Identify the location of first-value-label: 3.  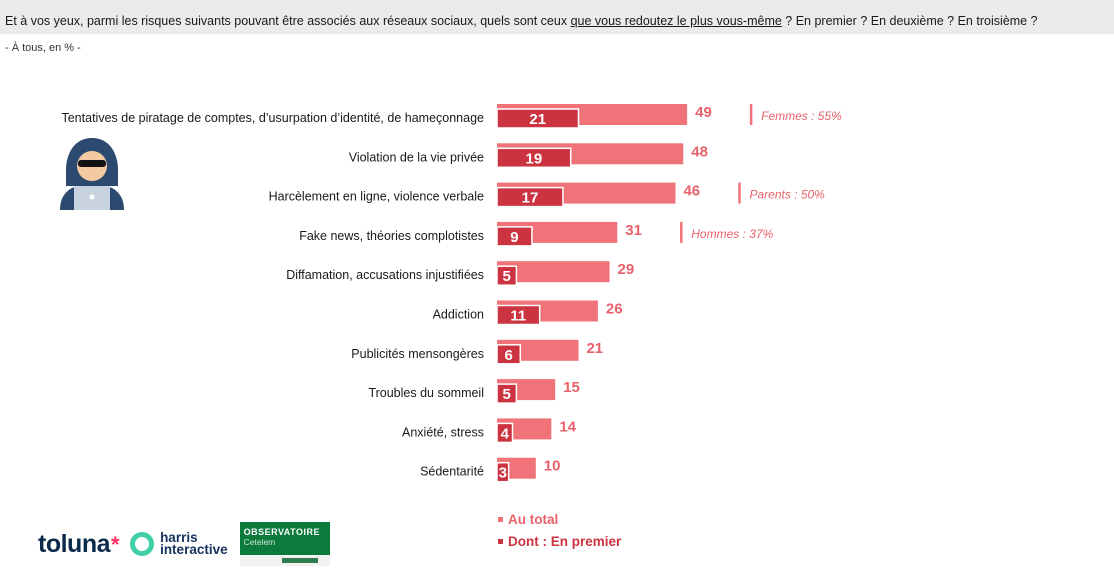
(503, 473).